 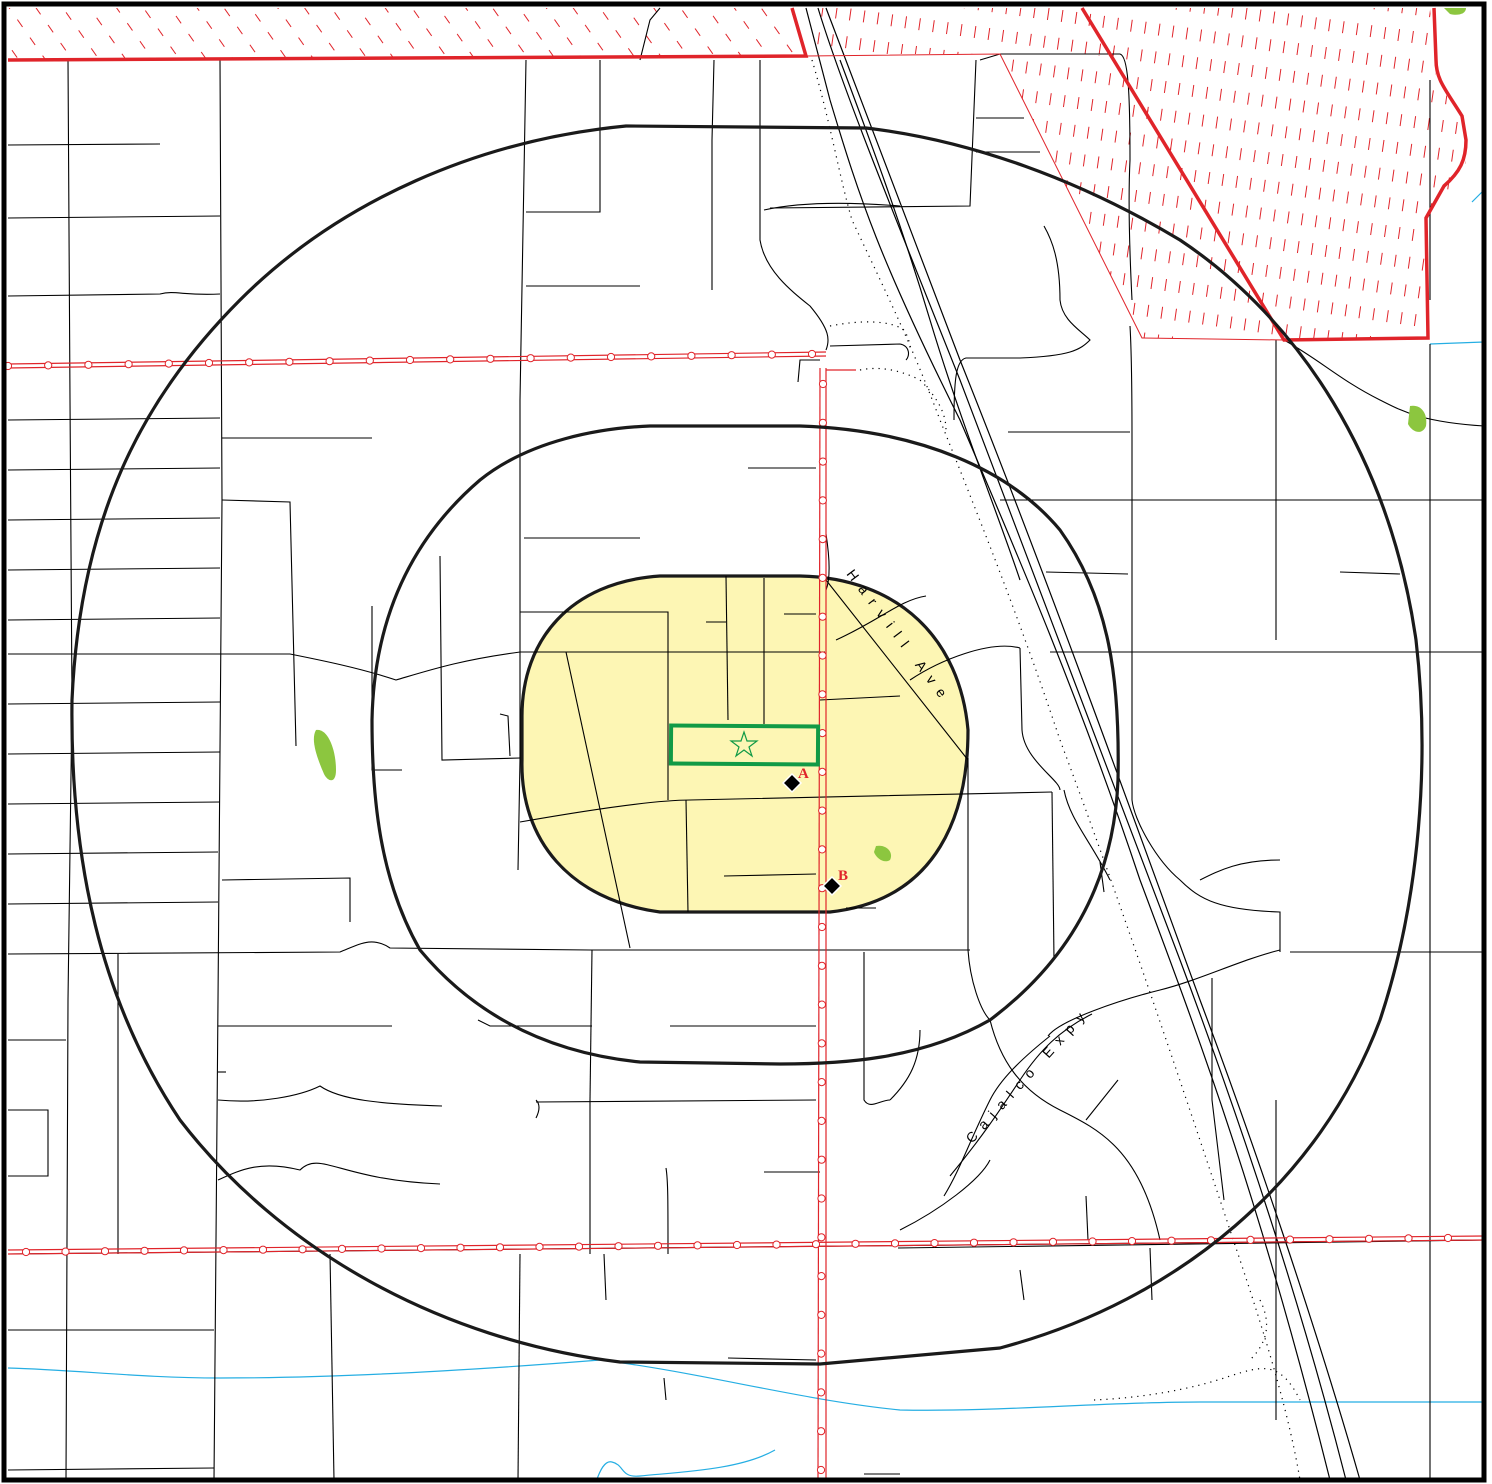 What do you see at coordinates (883, 853) in the screenshot?
I see `park-center` at bounding box center [883, 853].